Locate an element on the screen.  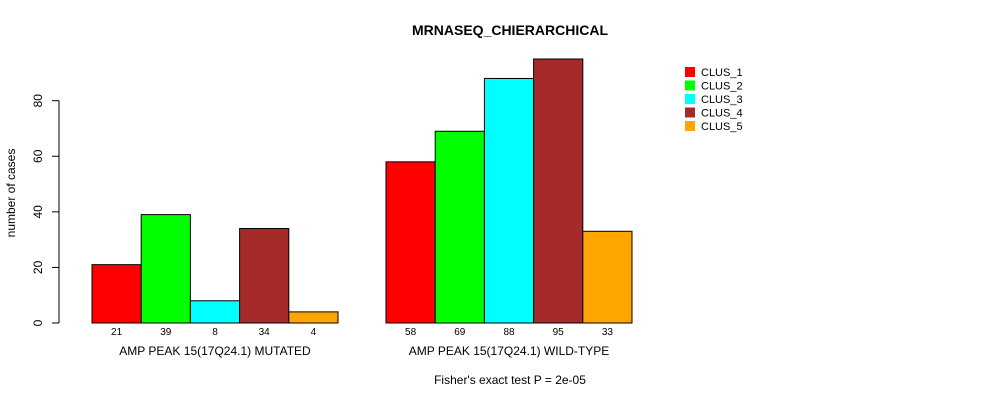
legend-label: CLUS_3 is located at coordinates (722, 100).